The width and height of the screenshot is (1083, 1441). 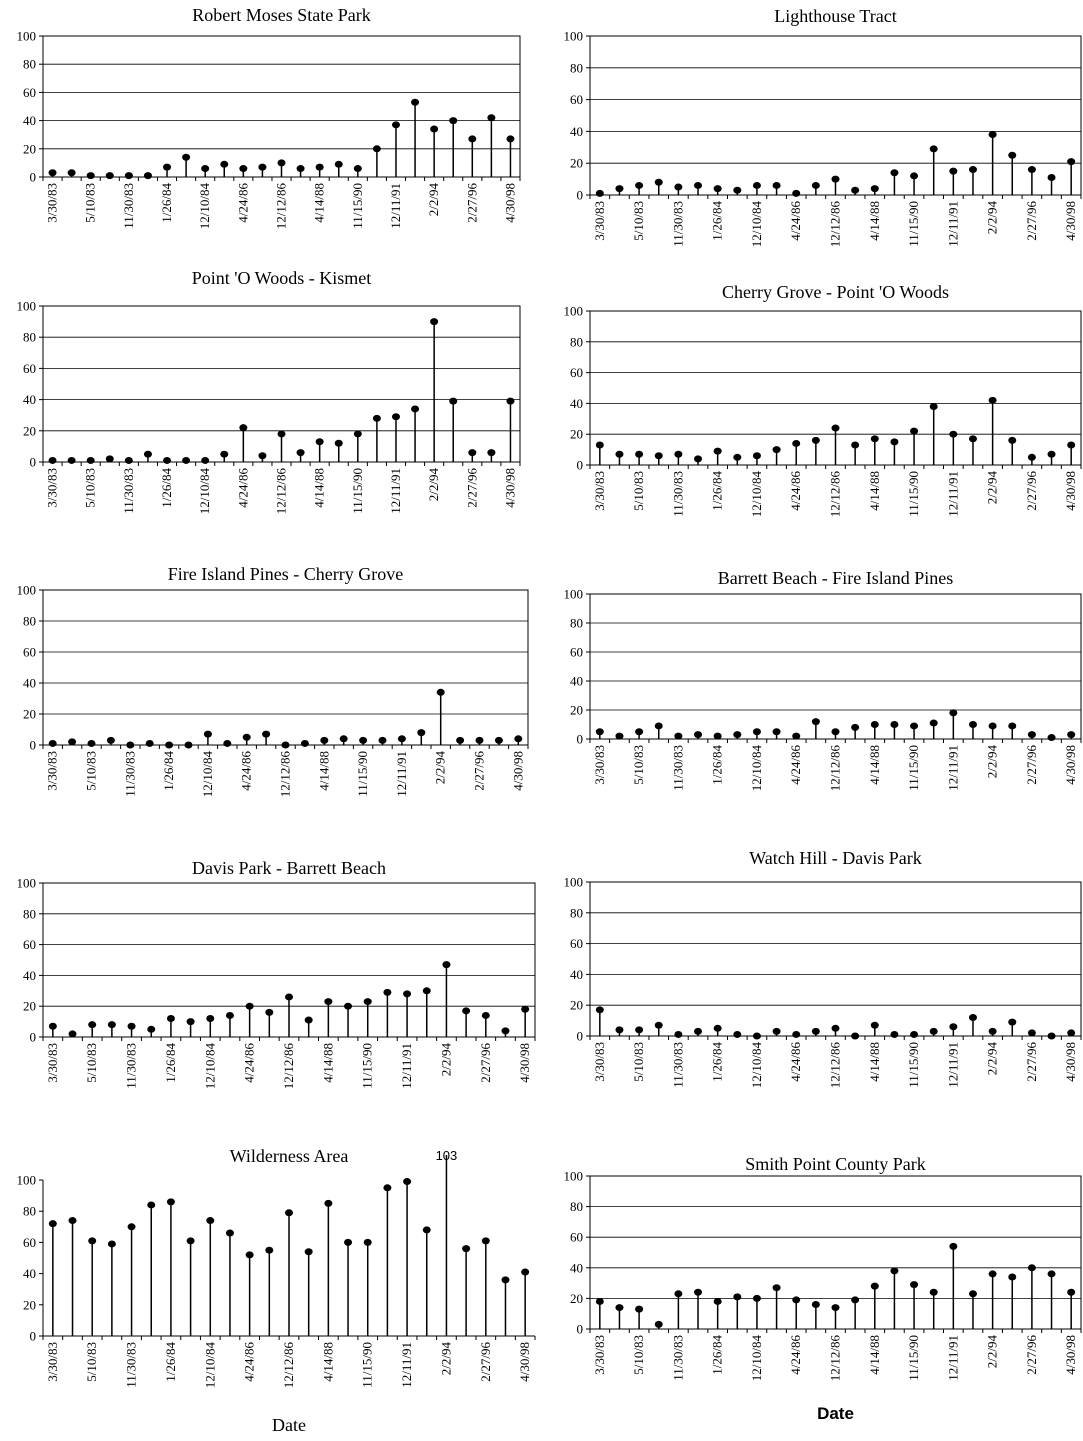 What do you see at coordinates (835, 494) in the screenshot?
I see `x-tick-label: 12/12/86` at bounding box center [835, 494].